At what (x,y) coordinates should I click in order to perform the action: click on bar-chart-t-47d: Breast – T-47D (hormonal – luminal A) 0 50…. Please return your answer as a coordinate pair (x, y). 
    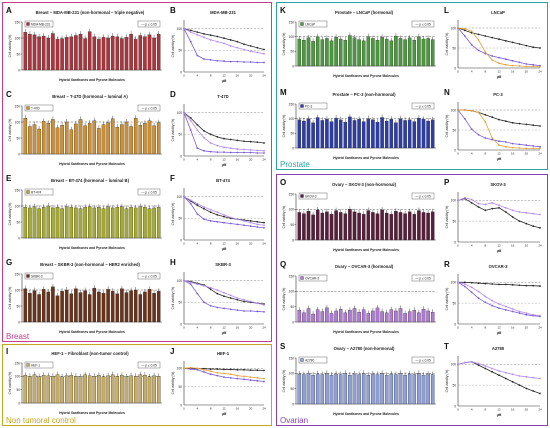
    Looking at the image, I should click on (85, 130).